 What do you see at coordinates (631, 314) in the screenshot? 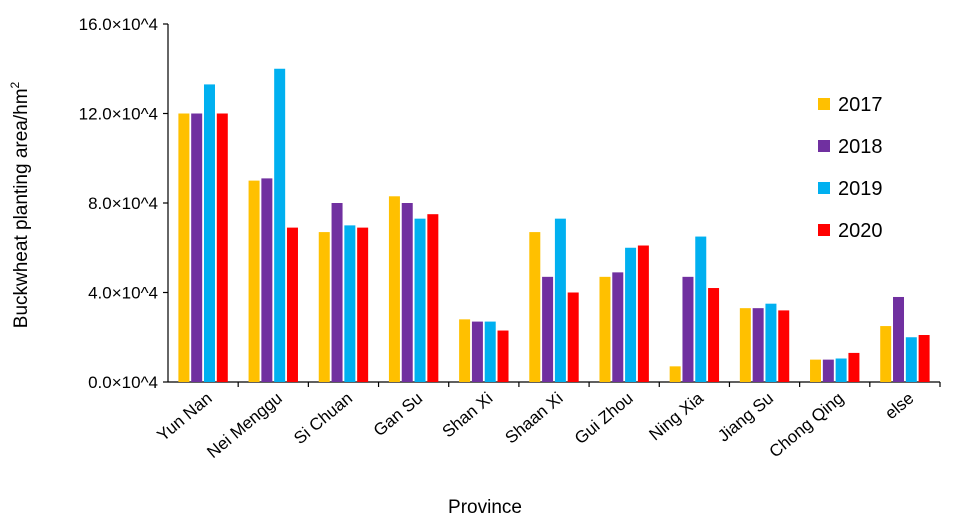
I see `bar-2019-gui-zhou` at bounding box center [631, 314].